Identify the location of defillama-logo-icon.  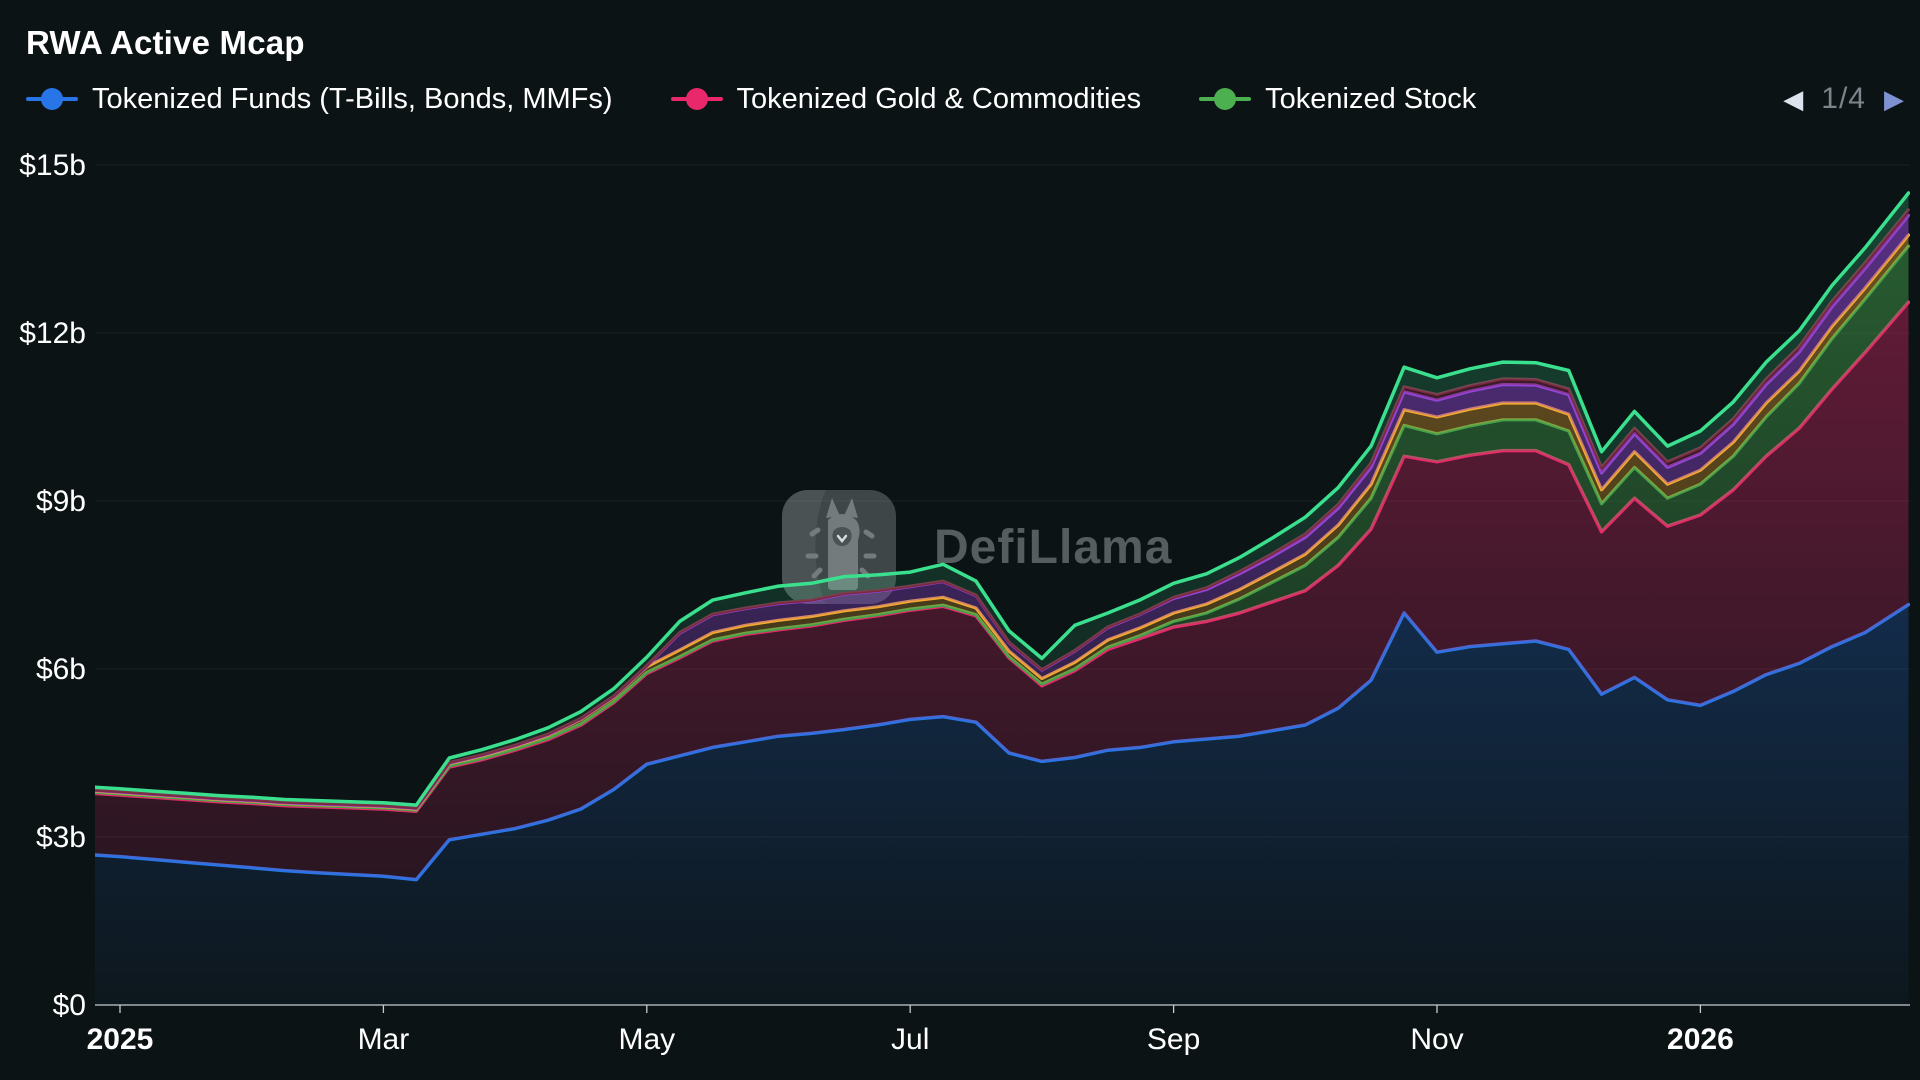
(839, 547).